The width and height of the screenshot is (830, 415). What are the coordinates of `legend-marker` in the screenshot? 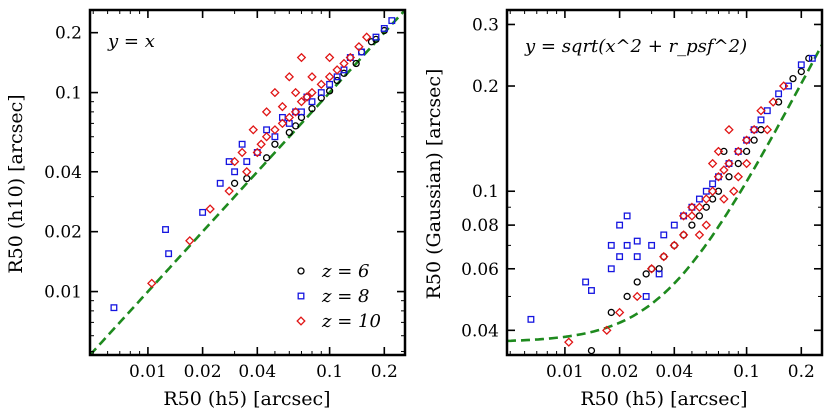 It's located at (301, 271).